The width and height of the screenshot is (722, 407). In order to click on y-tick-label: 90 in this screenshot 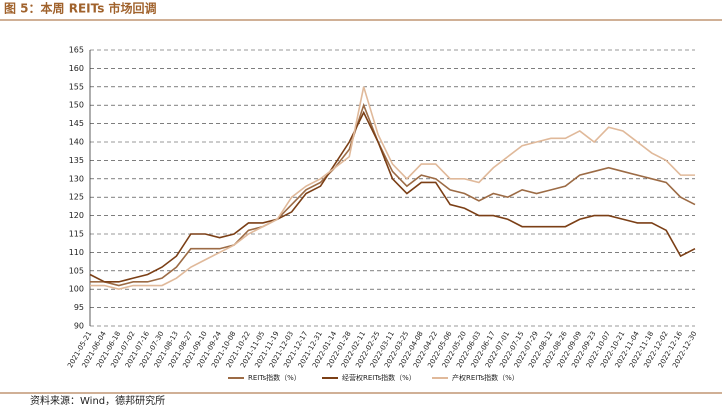, I will do `click(79, 326)`.